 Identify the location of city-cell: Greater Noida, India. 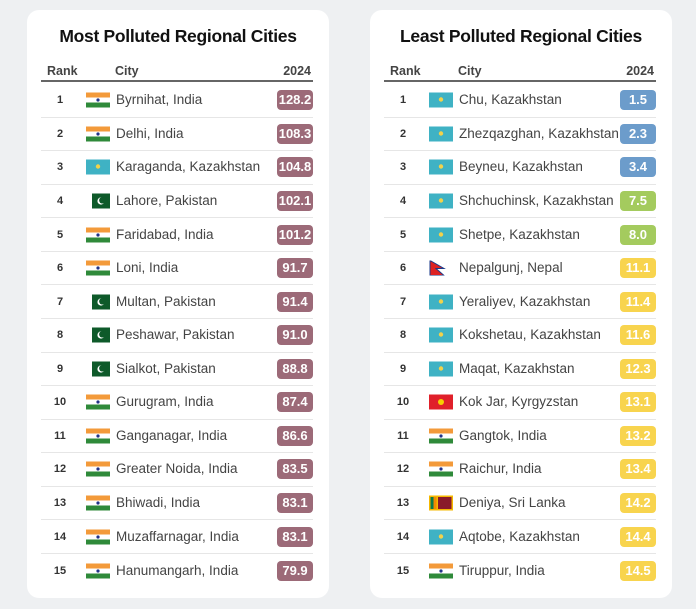
(177, 469).